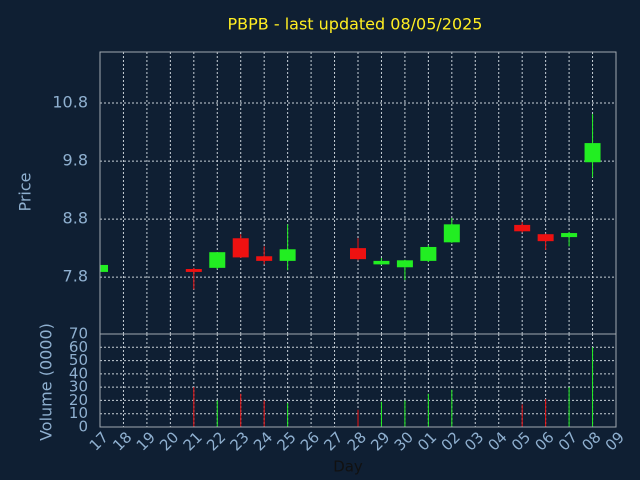 Image resolution: width=640 pixels, height=480 pixels. What do you see at coordinates (75, 218) in the screenshot?
I see `y-tick-label: 8.8` at bounding box center [75, 218].